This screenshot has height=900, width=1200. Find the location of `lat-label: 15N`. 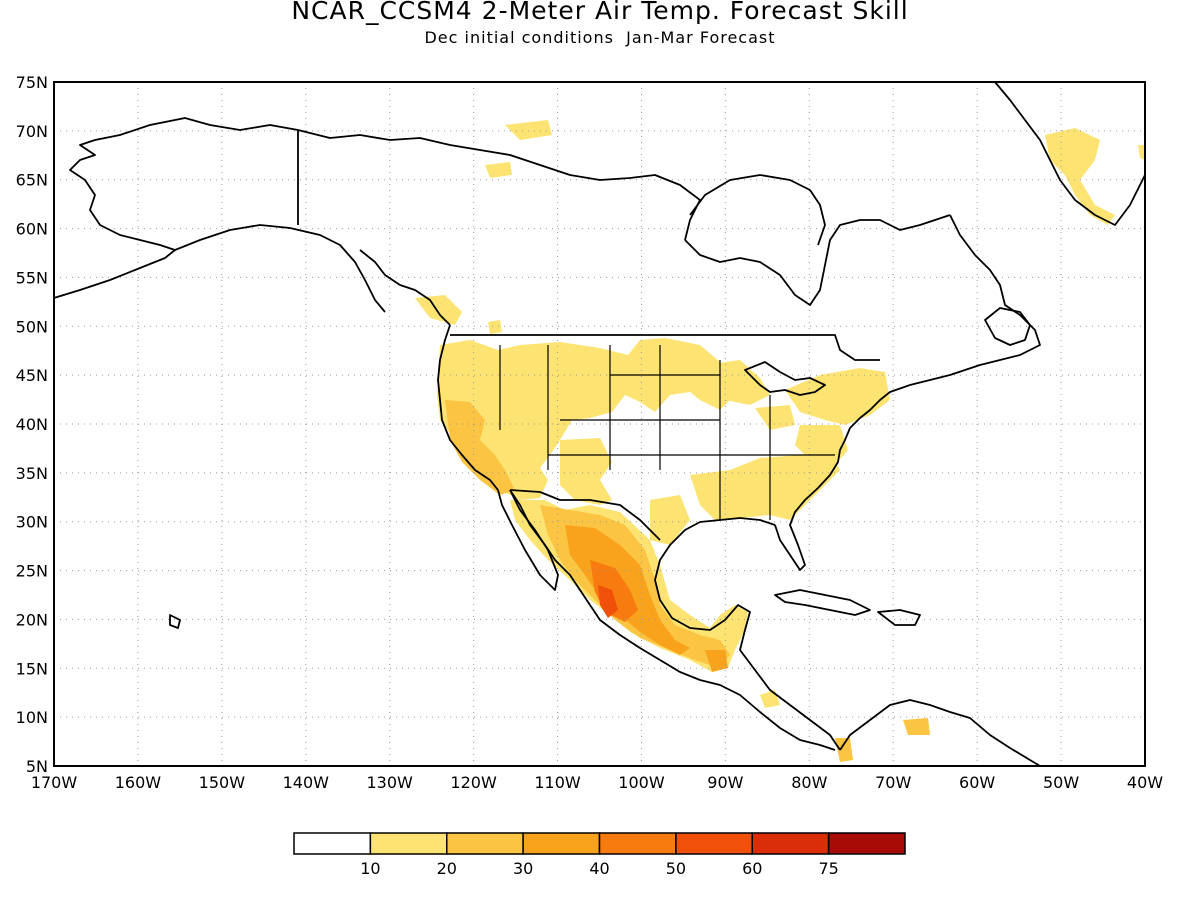

lat-label: 15N is located at coordinates (32, 668).